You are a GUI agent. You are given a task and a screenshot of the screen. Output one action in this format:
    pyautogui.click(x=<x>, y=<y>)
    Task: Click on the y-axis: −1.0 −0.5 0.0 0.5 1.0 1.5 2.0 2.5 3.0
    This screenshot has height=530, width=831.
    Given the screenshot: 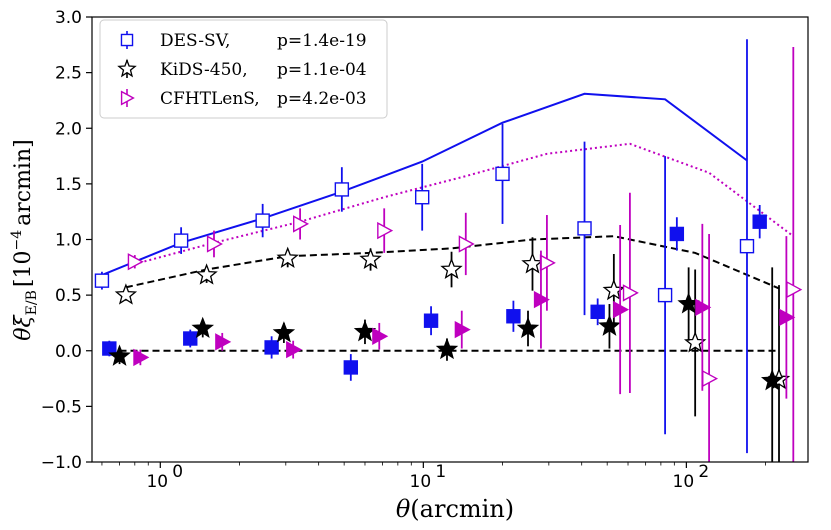 What is the action you would take?
    pyautogui.click(x=66, y=240)
    